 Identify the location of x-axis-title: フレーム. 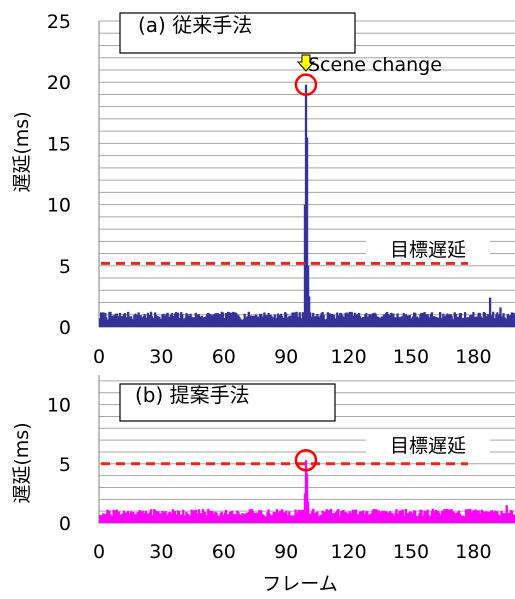
(299, 584).